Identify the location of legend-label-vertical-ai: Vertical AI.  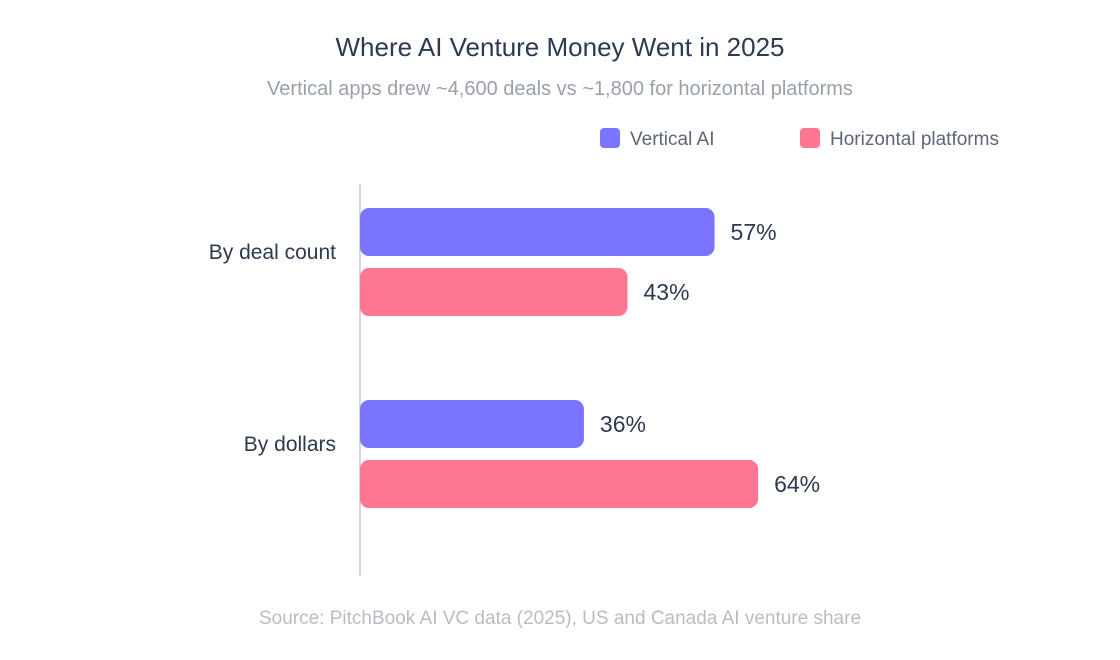
(672, 139).